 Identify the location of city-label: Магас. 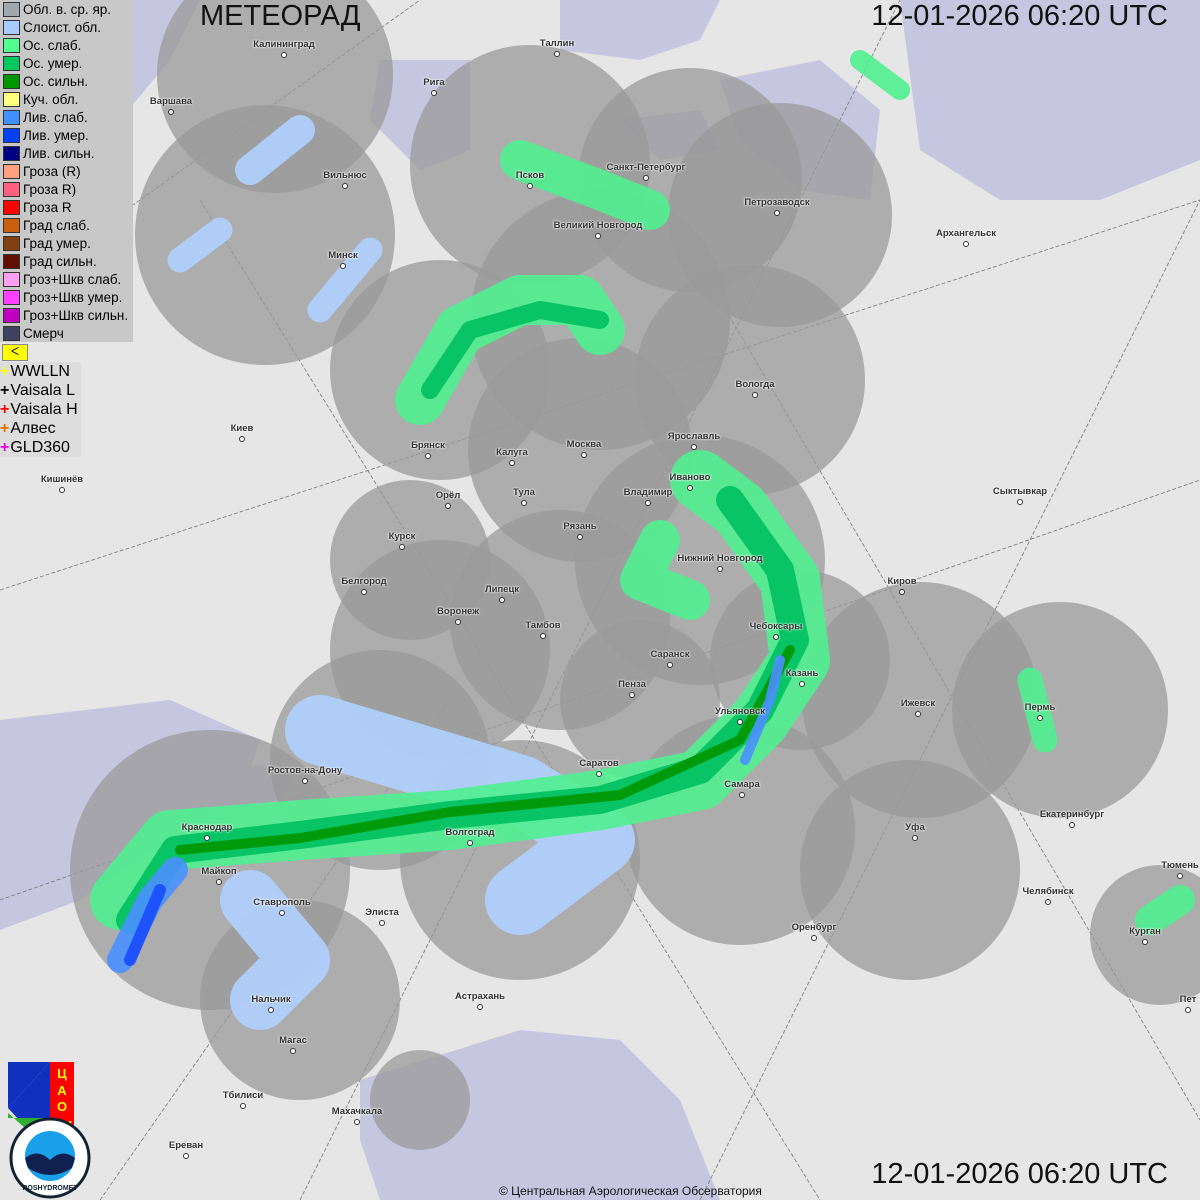
(293, 1040).